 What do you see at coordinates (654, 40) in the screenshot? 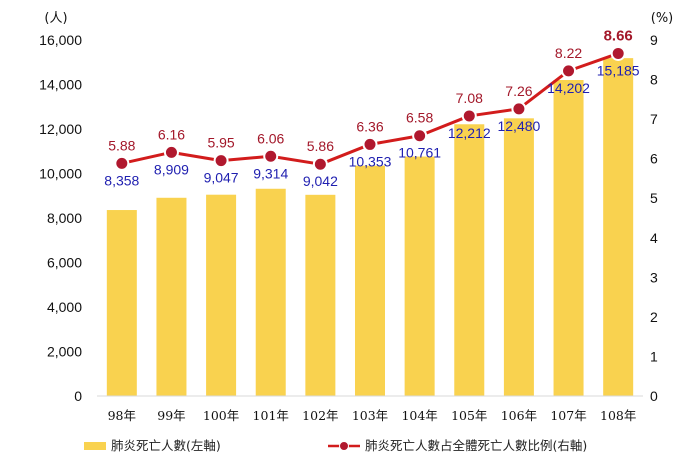
I see `y-right-tick-label: 9` at bounding box center [654, 40].